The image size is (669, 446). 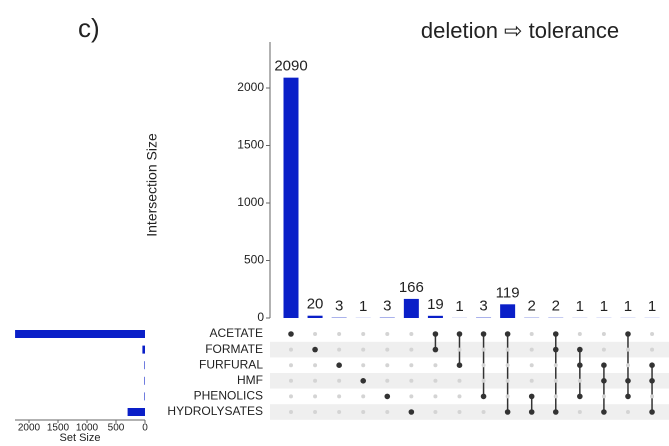 What do you see at coordinates (89, 28) in the screenshot?
I see `panel-label: c)` at bounding box center [89, 28].